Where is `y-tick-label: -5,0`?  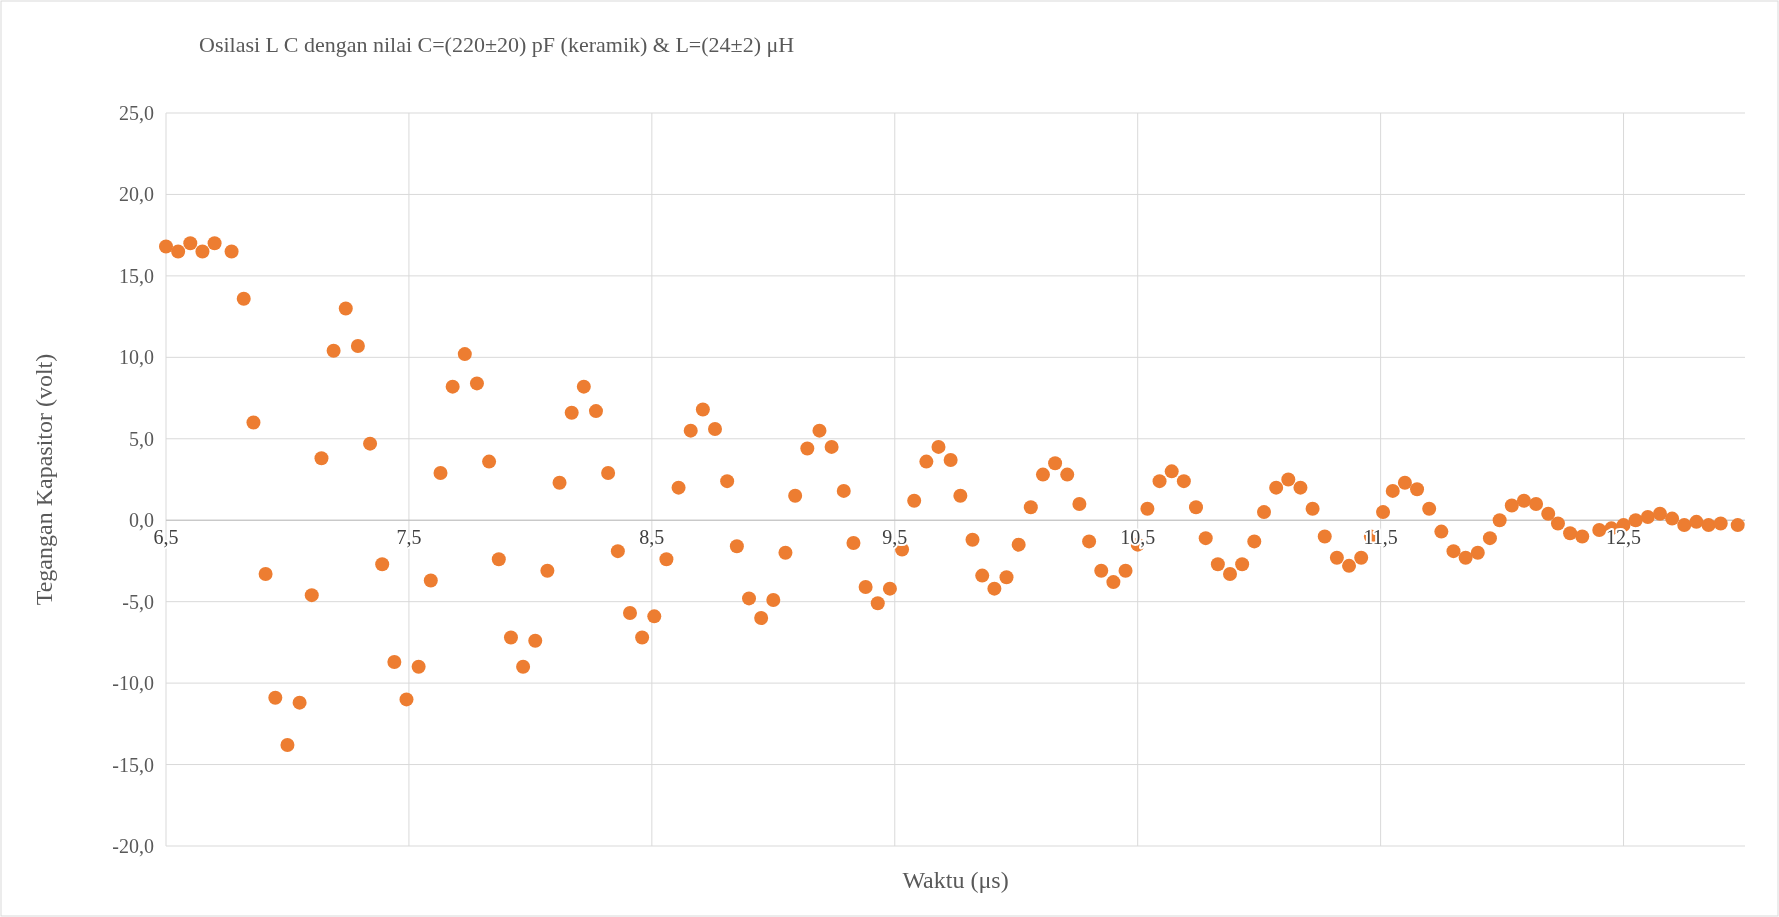 y-tick-label: -5,0 is located at coordinates (138, 601).